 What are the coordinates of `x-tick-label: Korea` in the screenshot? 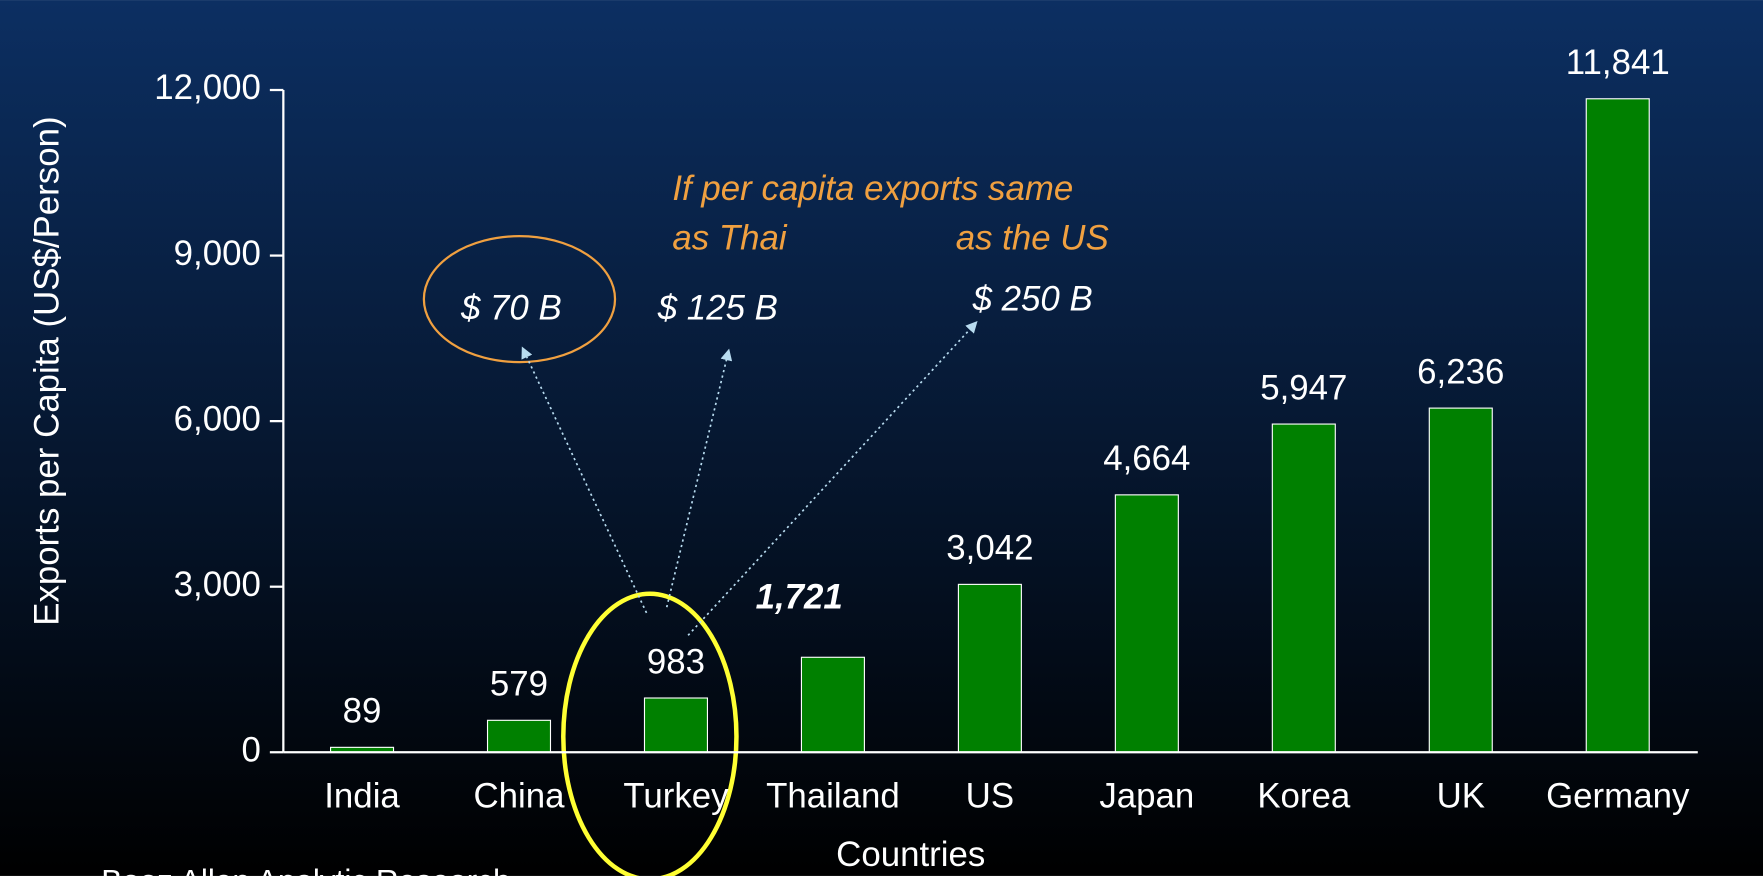 It's located at (1304, 795).